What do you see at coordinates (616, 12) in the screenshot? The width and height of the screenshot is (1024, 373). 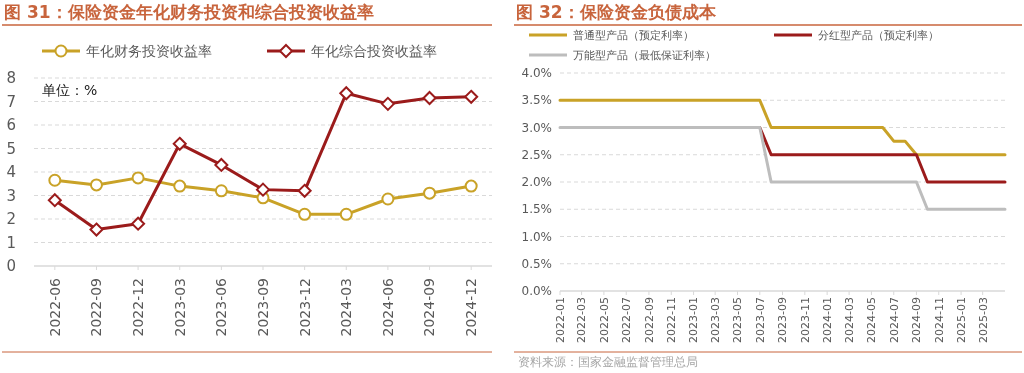 I see `chart-title: 图 32：保险资金负债成本` at bounding box center [616, 12].